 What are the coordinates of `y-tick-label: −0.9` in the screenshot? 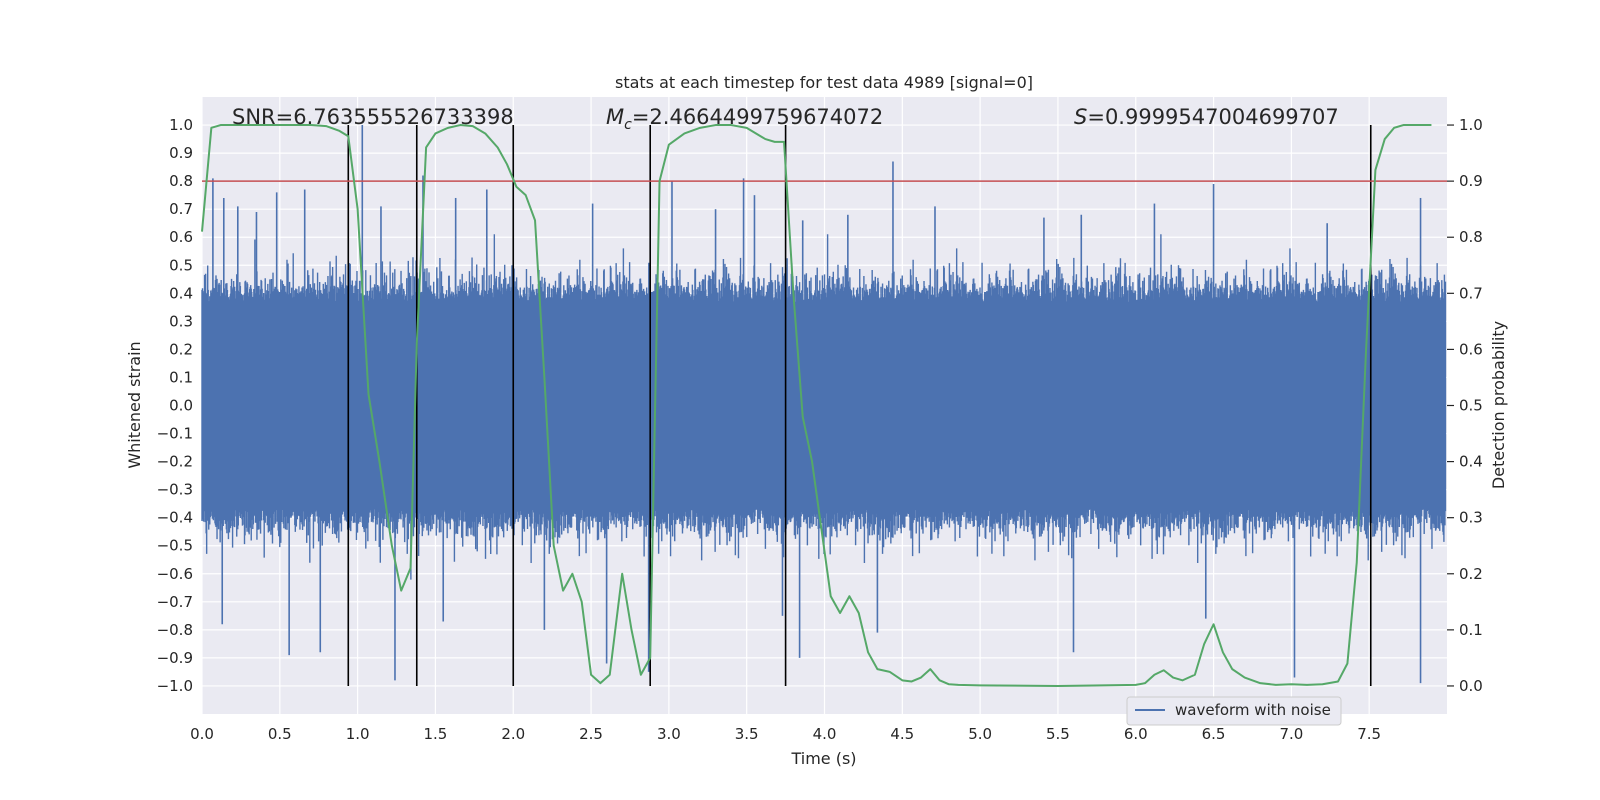 It's located at (175, 658).